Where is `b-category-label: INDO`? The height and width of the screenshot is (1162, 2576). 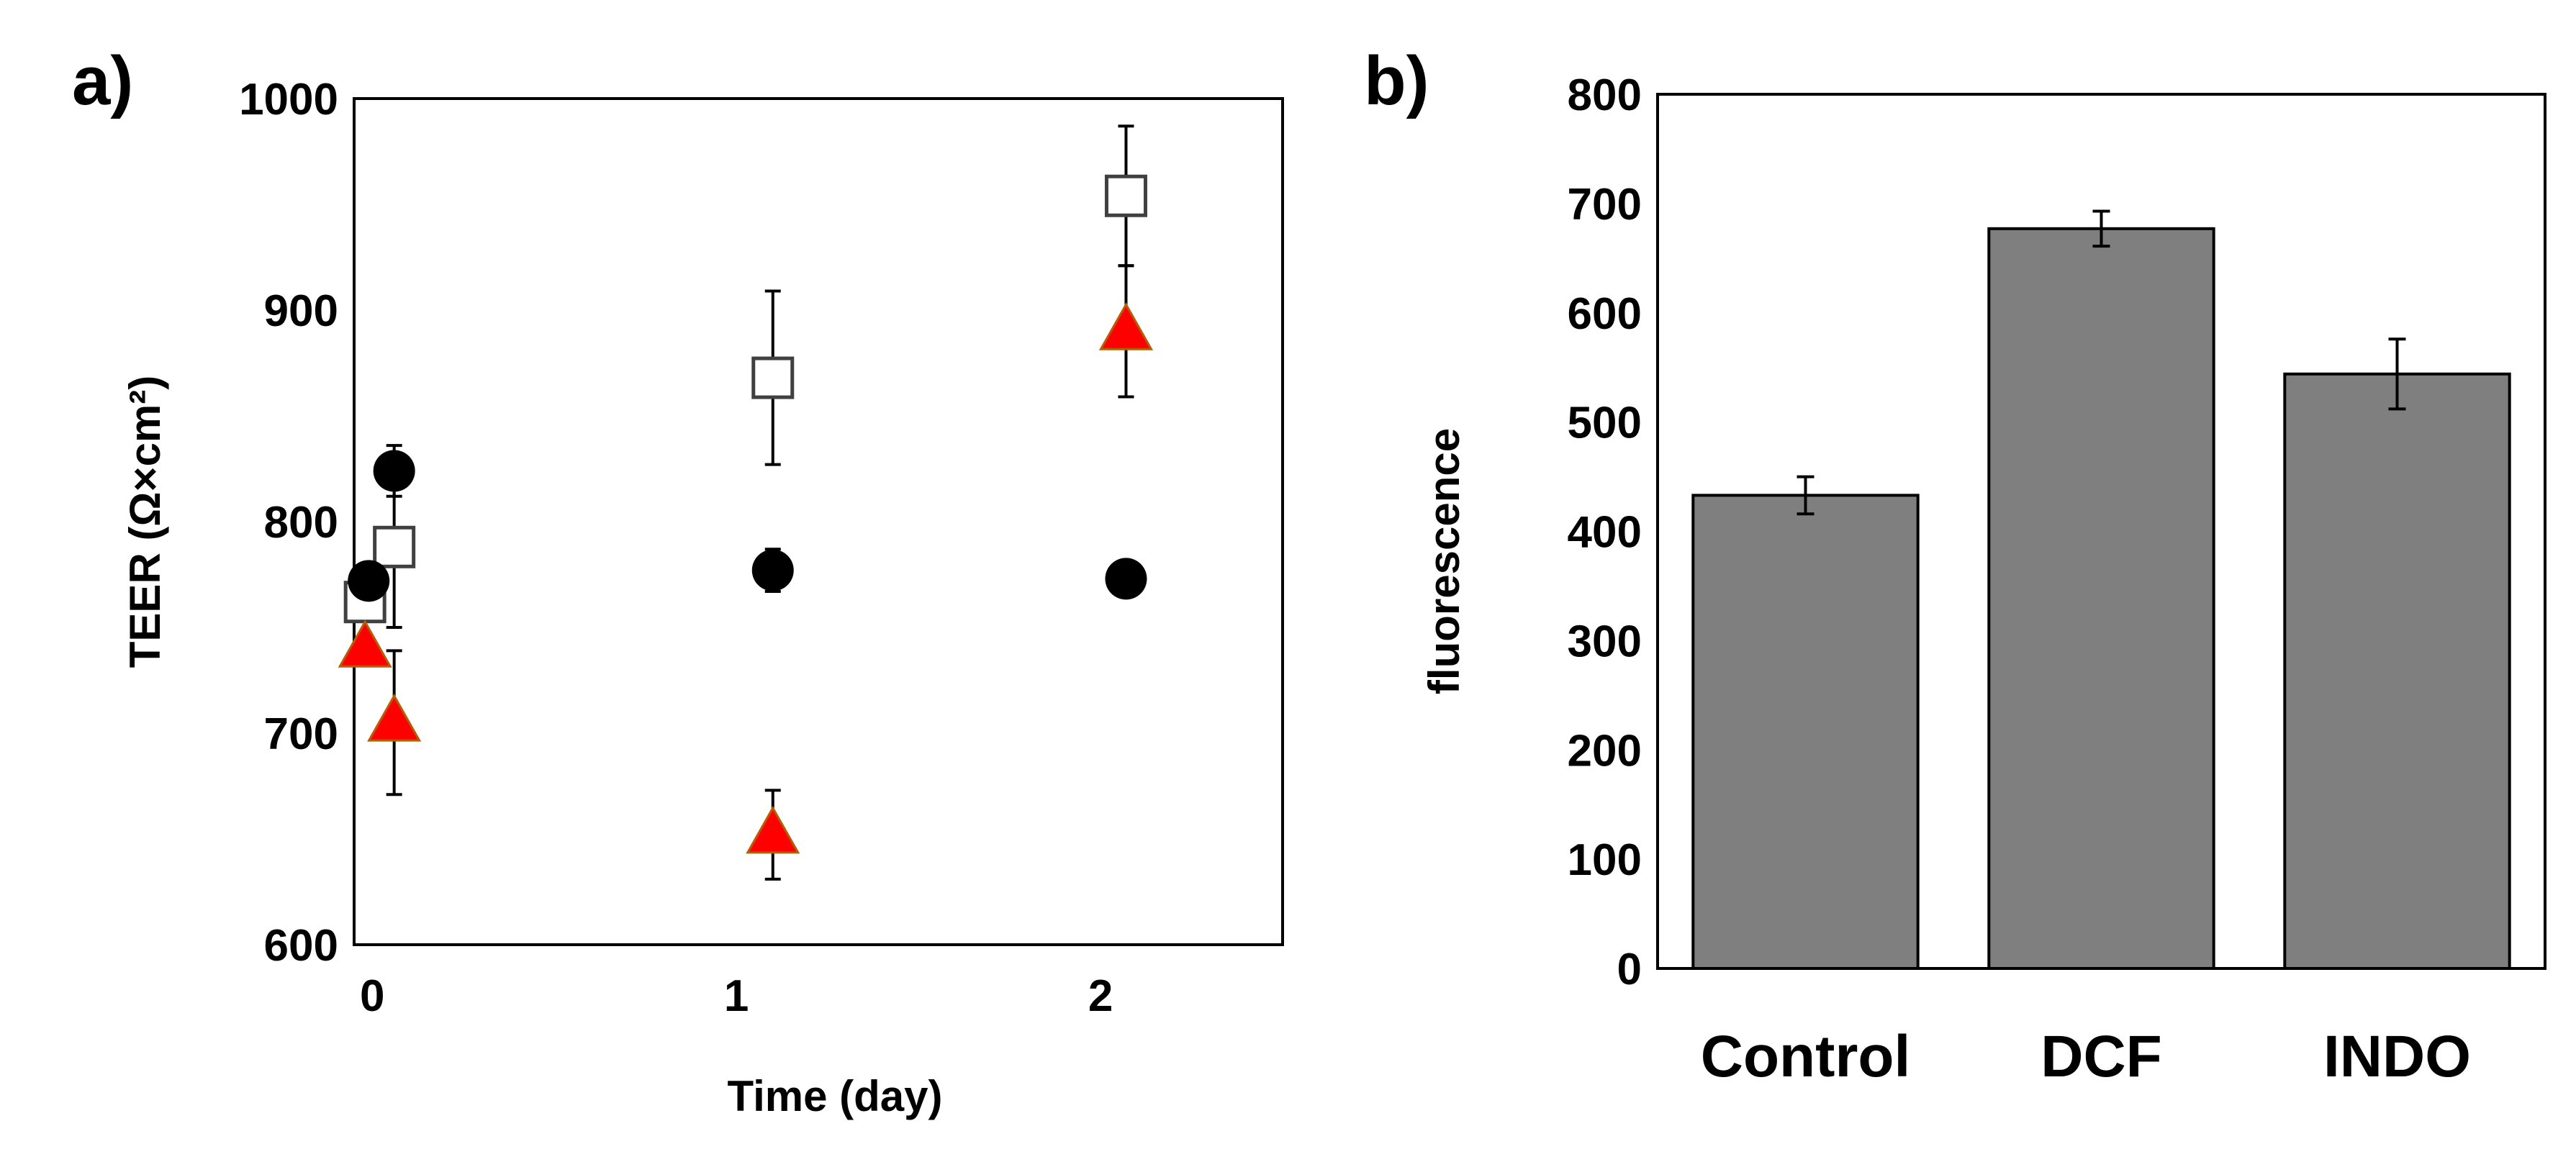 b-category-label: INDO is located at coordinates (2397, 1056).